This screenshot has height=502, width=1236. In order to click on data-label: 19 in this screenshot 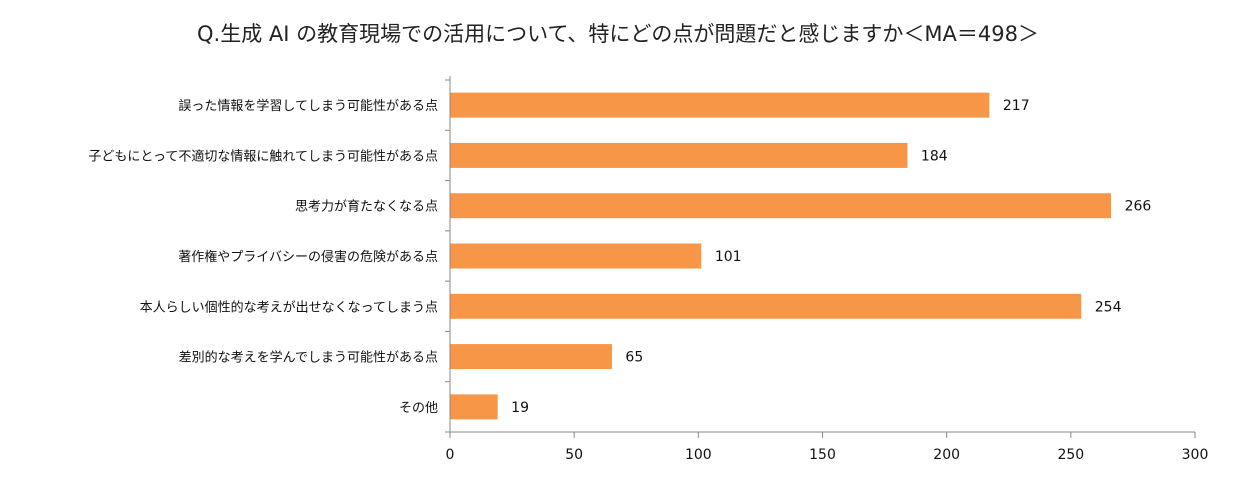, I will do `click(520, 408)`.